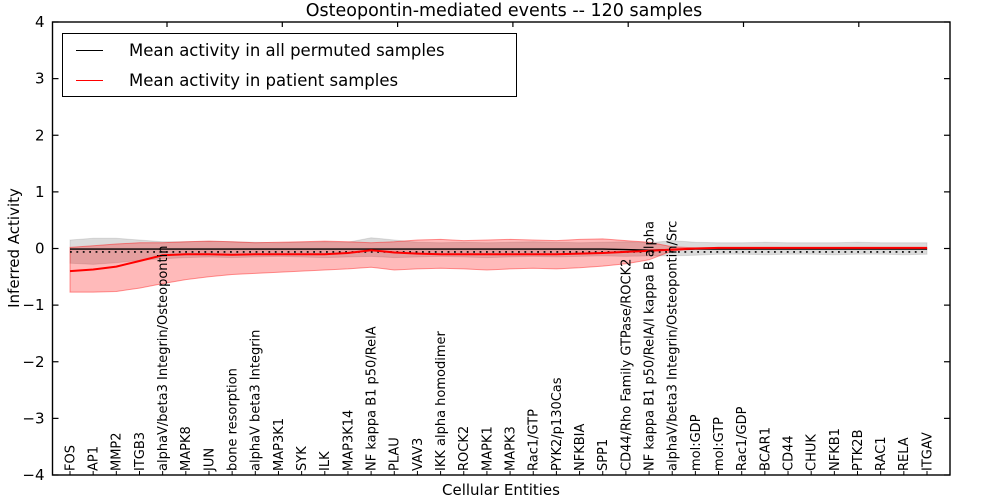  I want to click on x-tick-label: alphaV beta3 Integrin, so click(256, 400).